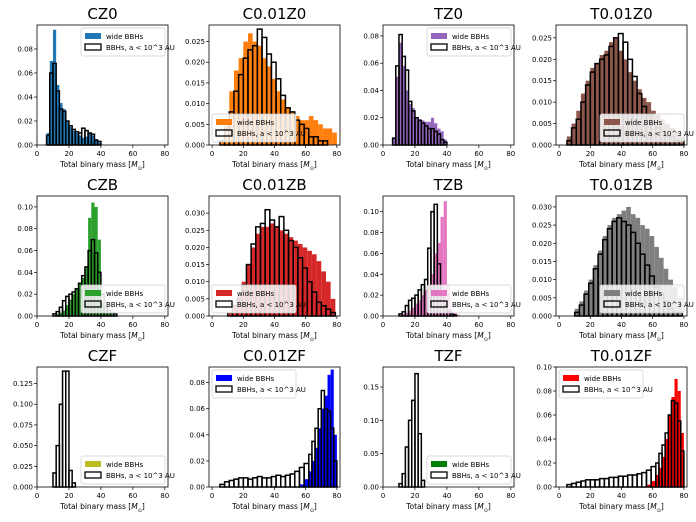  What do you see at coordinates (542, 60) in the screenshot?
I see `y-tick-label: 0.020` at bounding box center [542, 60].